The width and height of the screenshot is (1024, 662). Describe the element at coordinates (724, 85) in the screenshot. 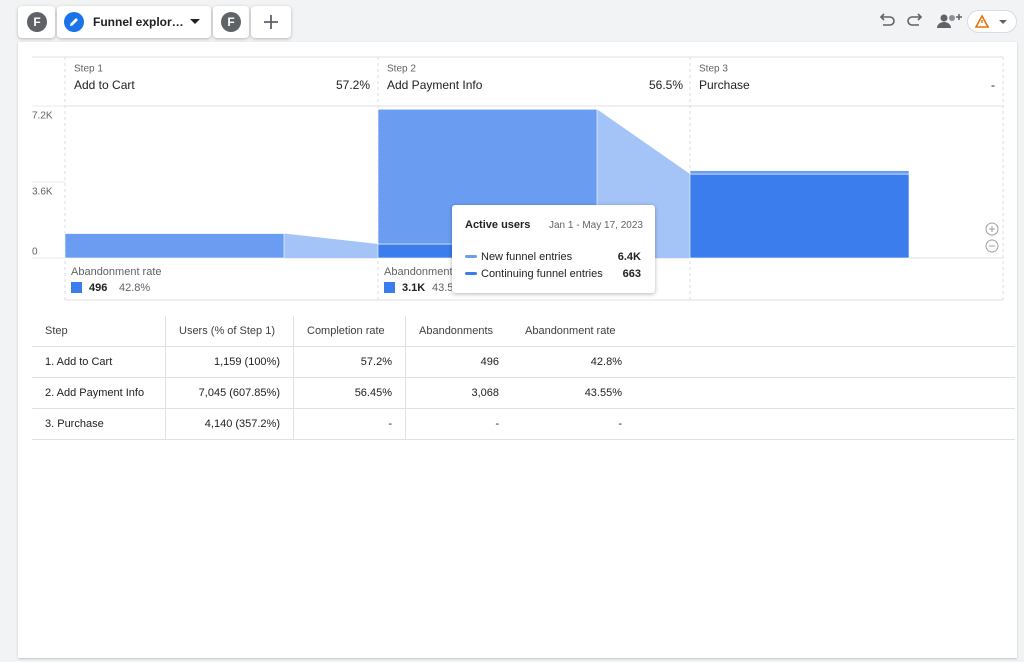

I see `step-name: Purchase` at that location.